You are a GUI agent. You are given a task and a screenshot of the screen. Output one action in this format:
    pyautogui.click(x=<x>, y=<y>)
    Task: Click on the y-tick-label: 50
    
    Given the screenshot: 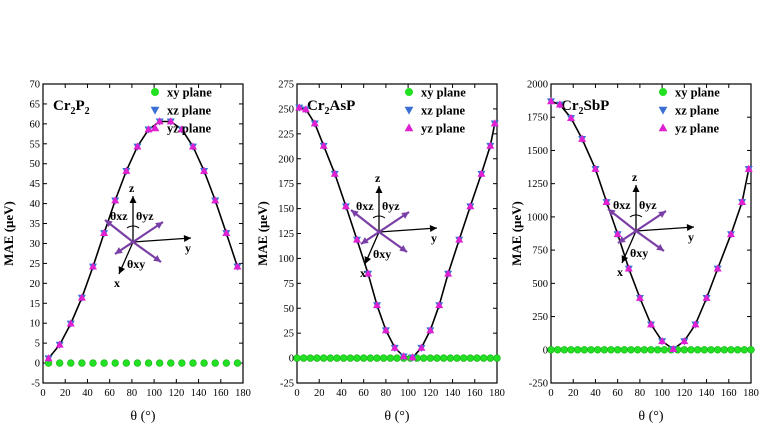 What is the action you would take?
    pyautogui.click(x=35, y=164)
    